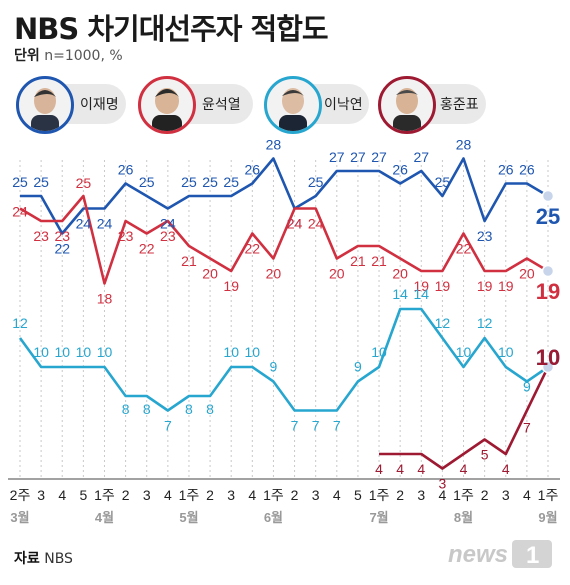 The width and height of the screenshot is (570, 585). What do you see at coordinates (19, 517) in the screenshot?
I see `month-label: 3월` at bounding box center [19, 517].